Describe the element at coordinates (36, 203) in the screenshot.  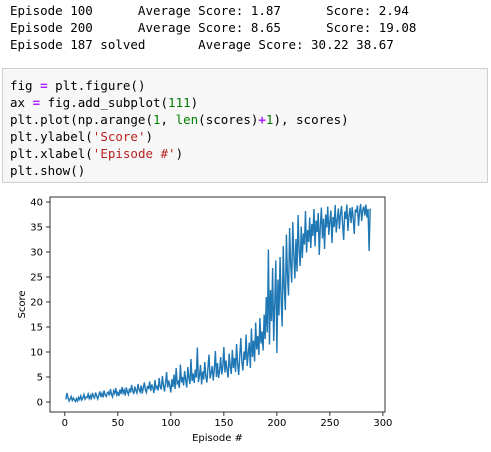
I see `y-tick-label: 40` at that location.